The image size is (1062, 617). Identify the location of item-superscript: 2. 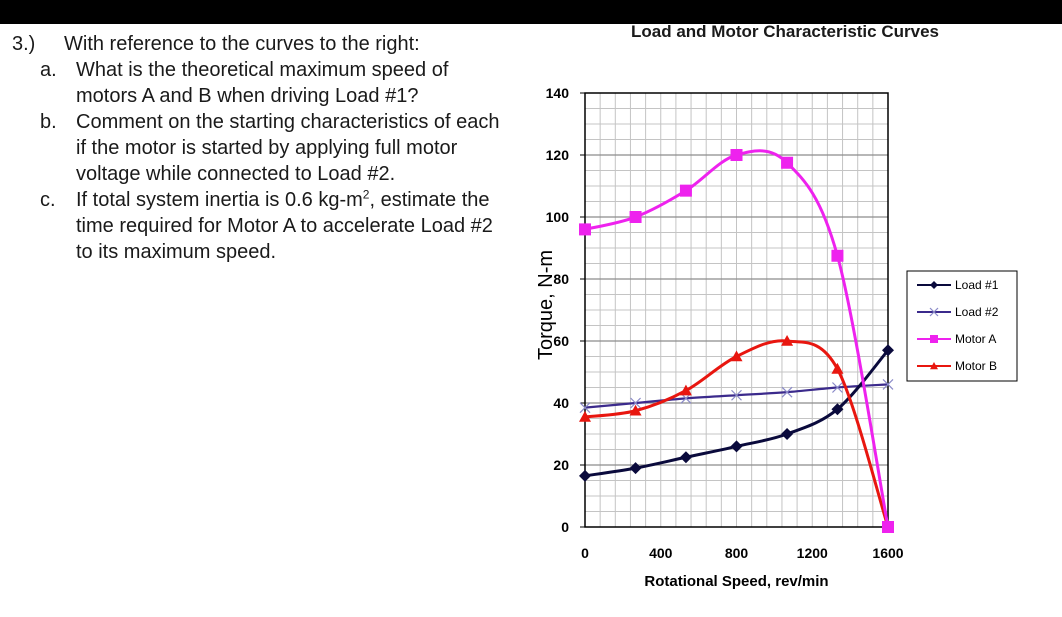
(366, 194).